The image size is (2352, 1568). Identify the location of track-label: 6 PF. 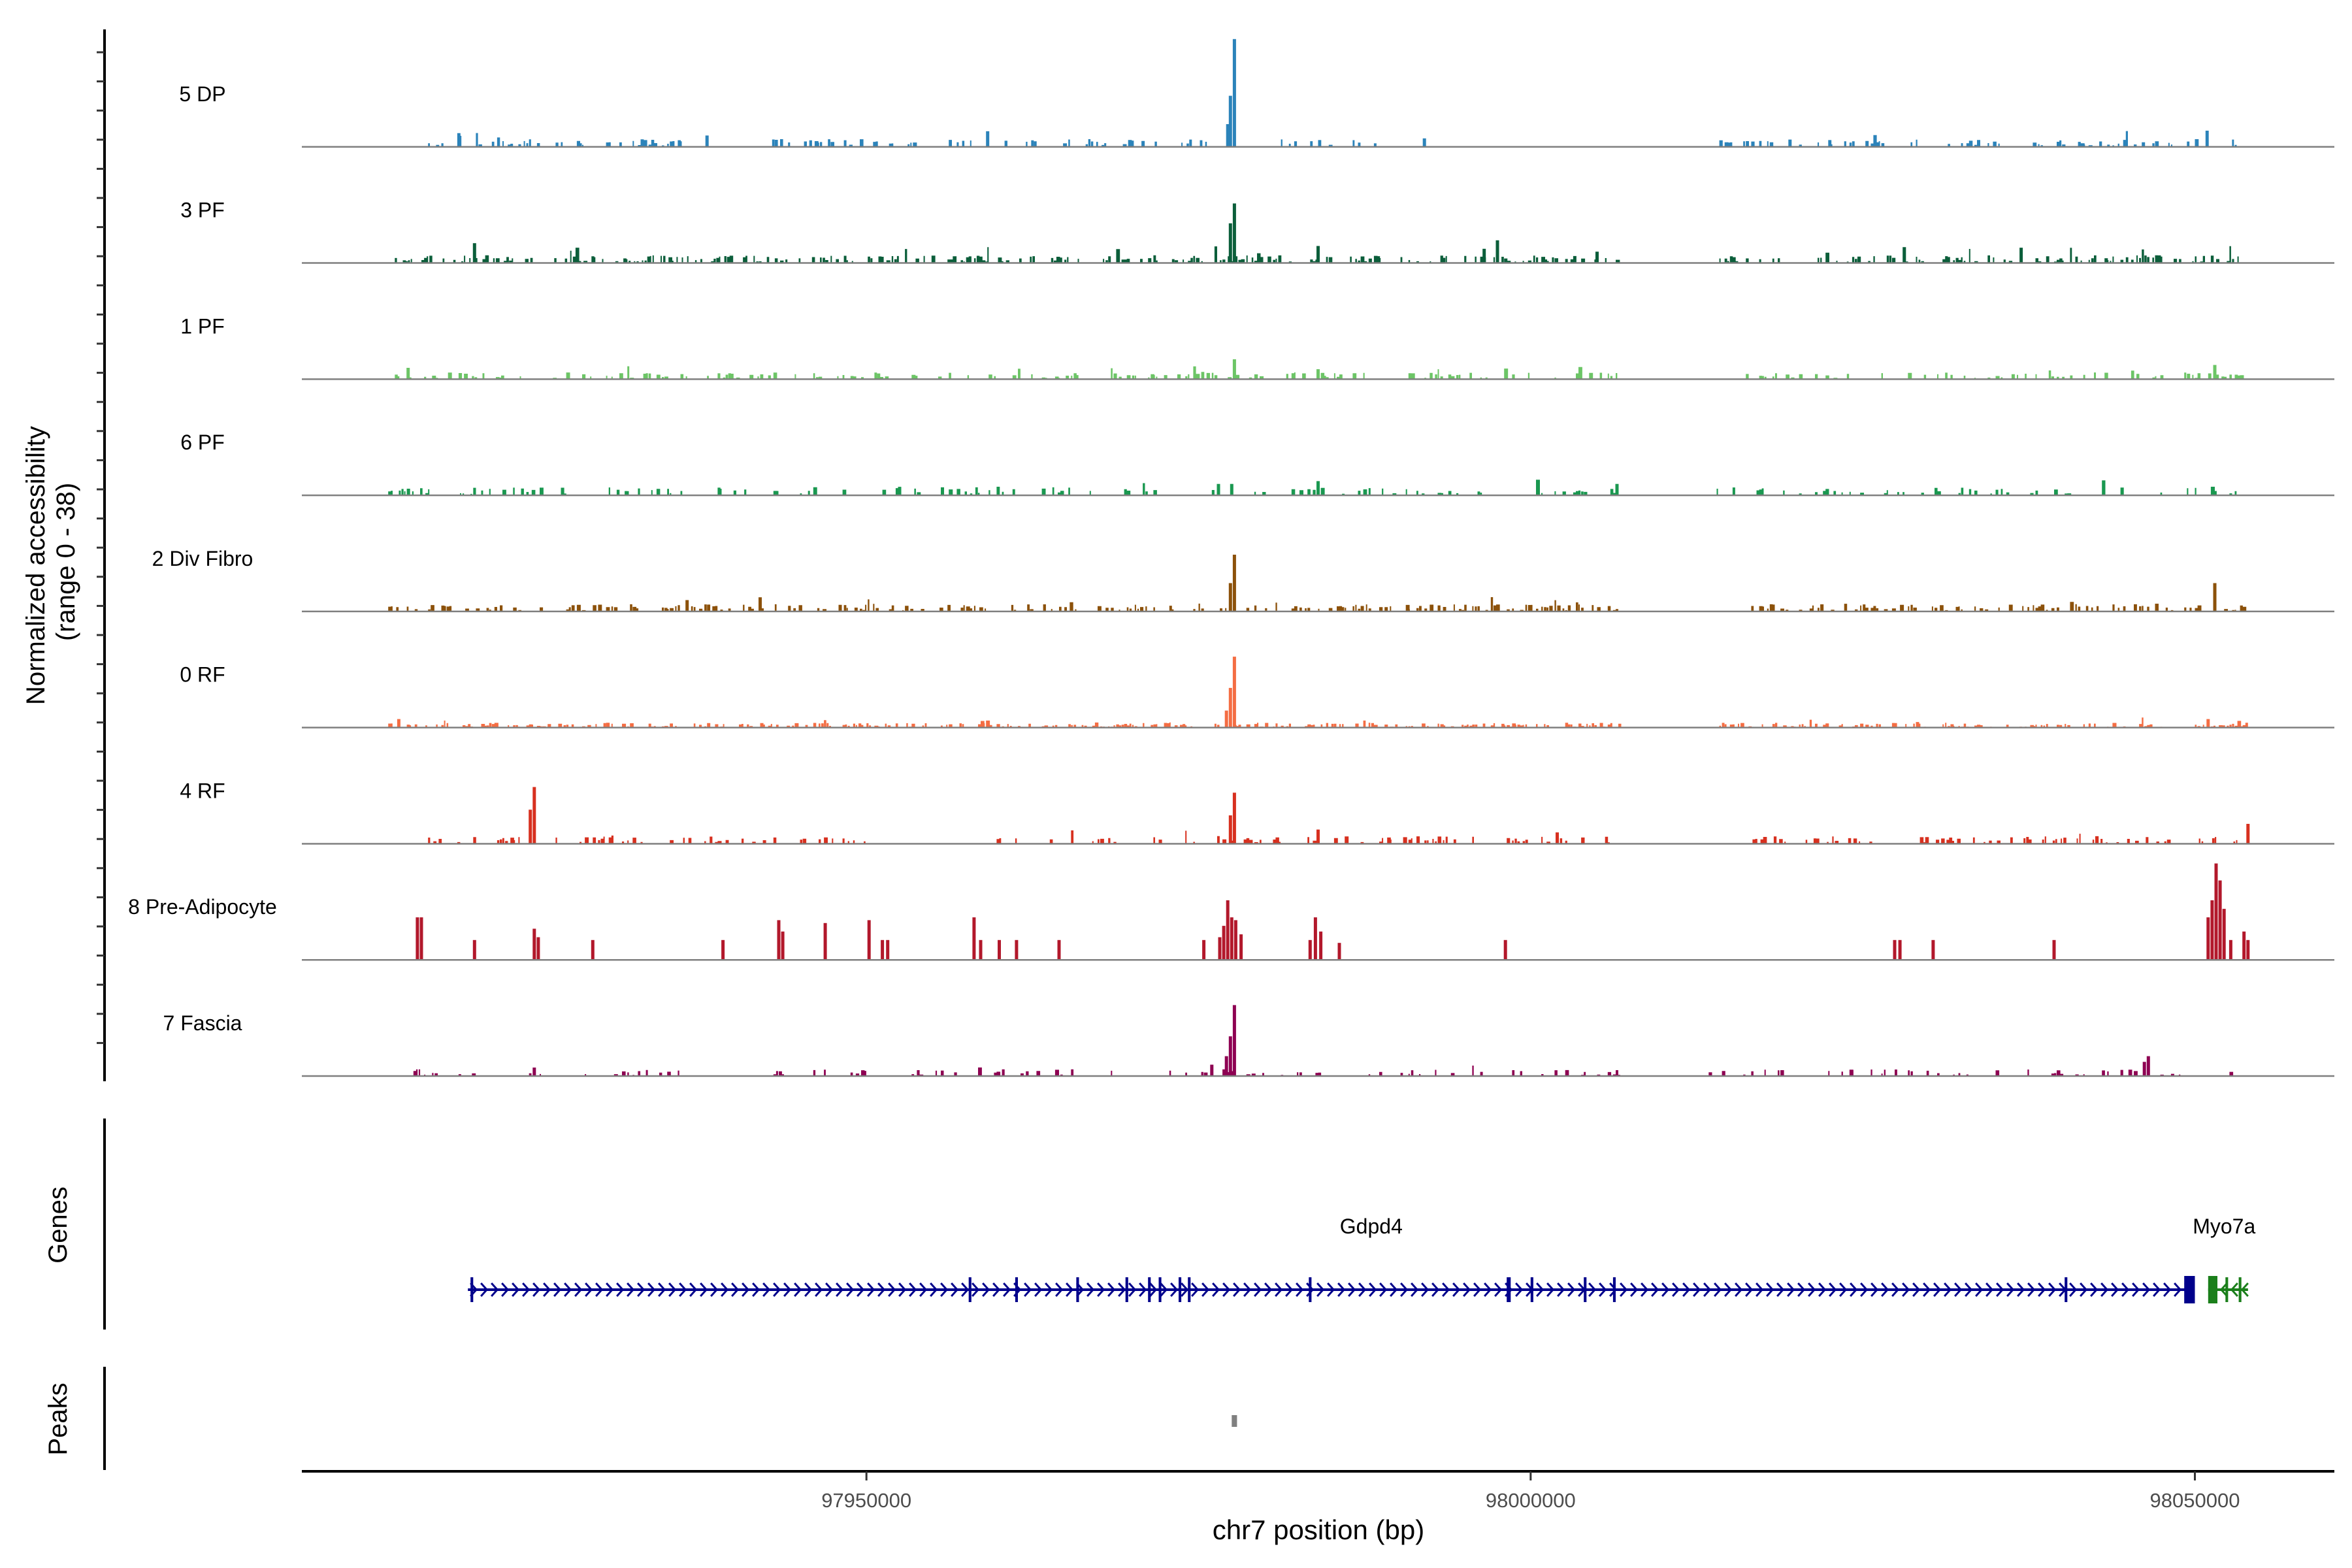
(202, 442).